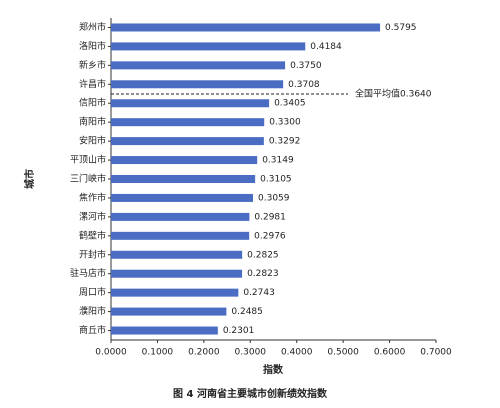 This screenshot has width=500, height=408. What do you see at coordinates (247, 312) in the screenshot?
I see `value-label: 0.2485` at bounding box center [247, 312].